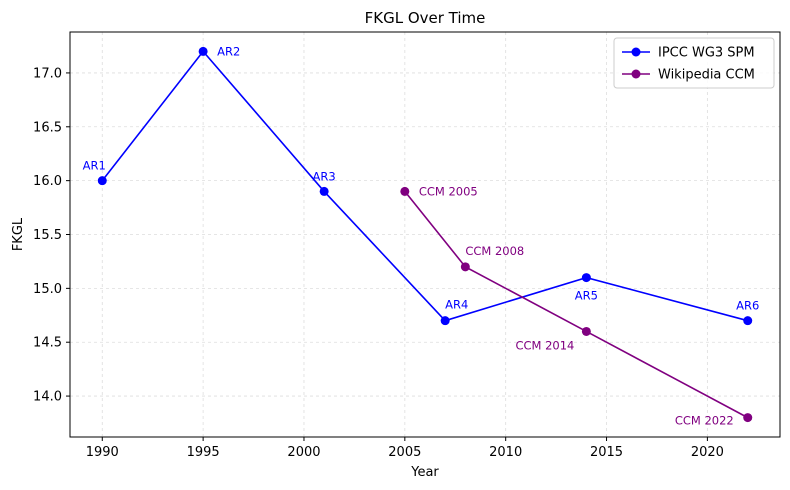  I want to click on data-label: AR4, so click(456, 305).